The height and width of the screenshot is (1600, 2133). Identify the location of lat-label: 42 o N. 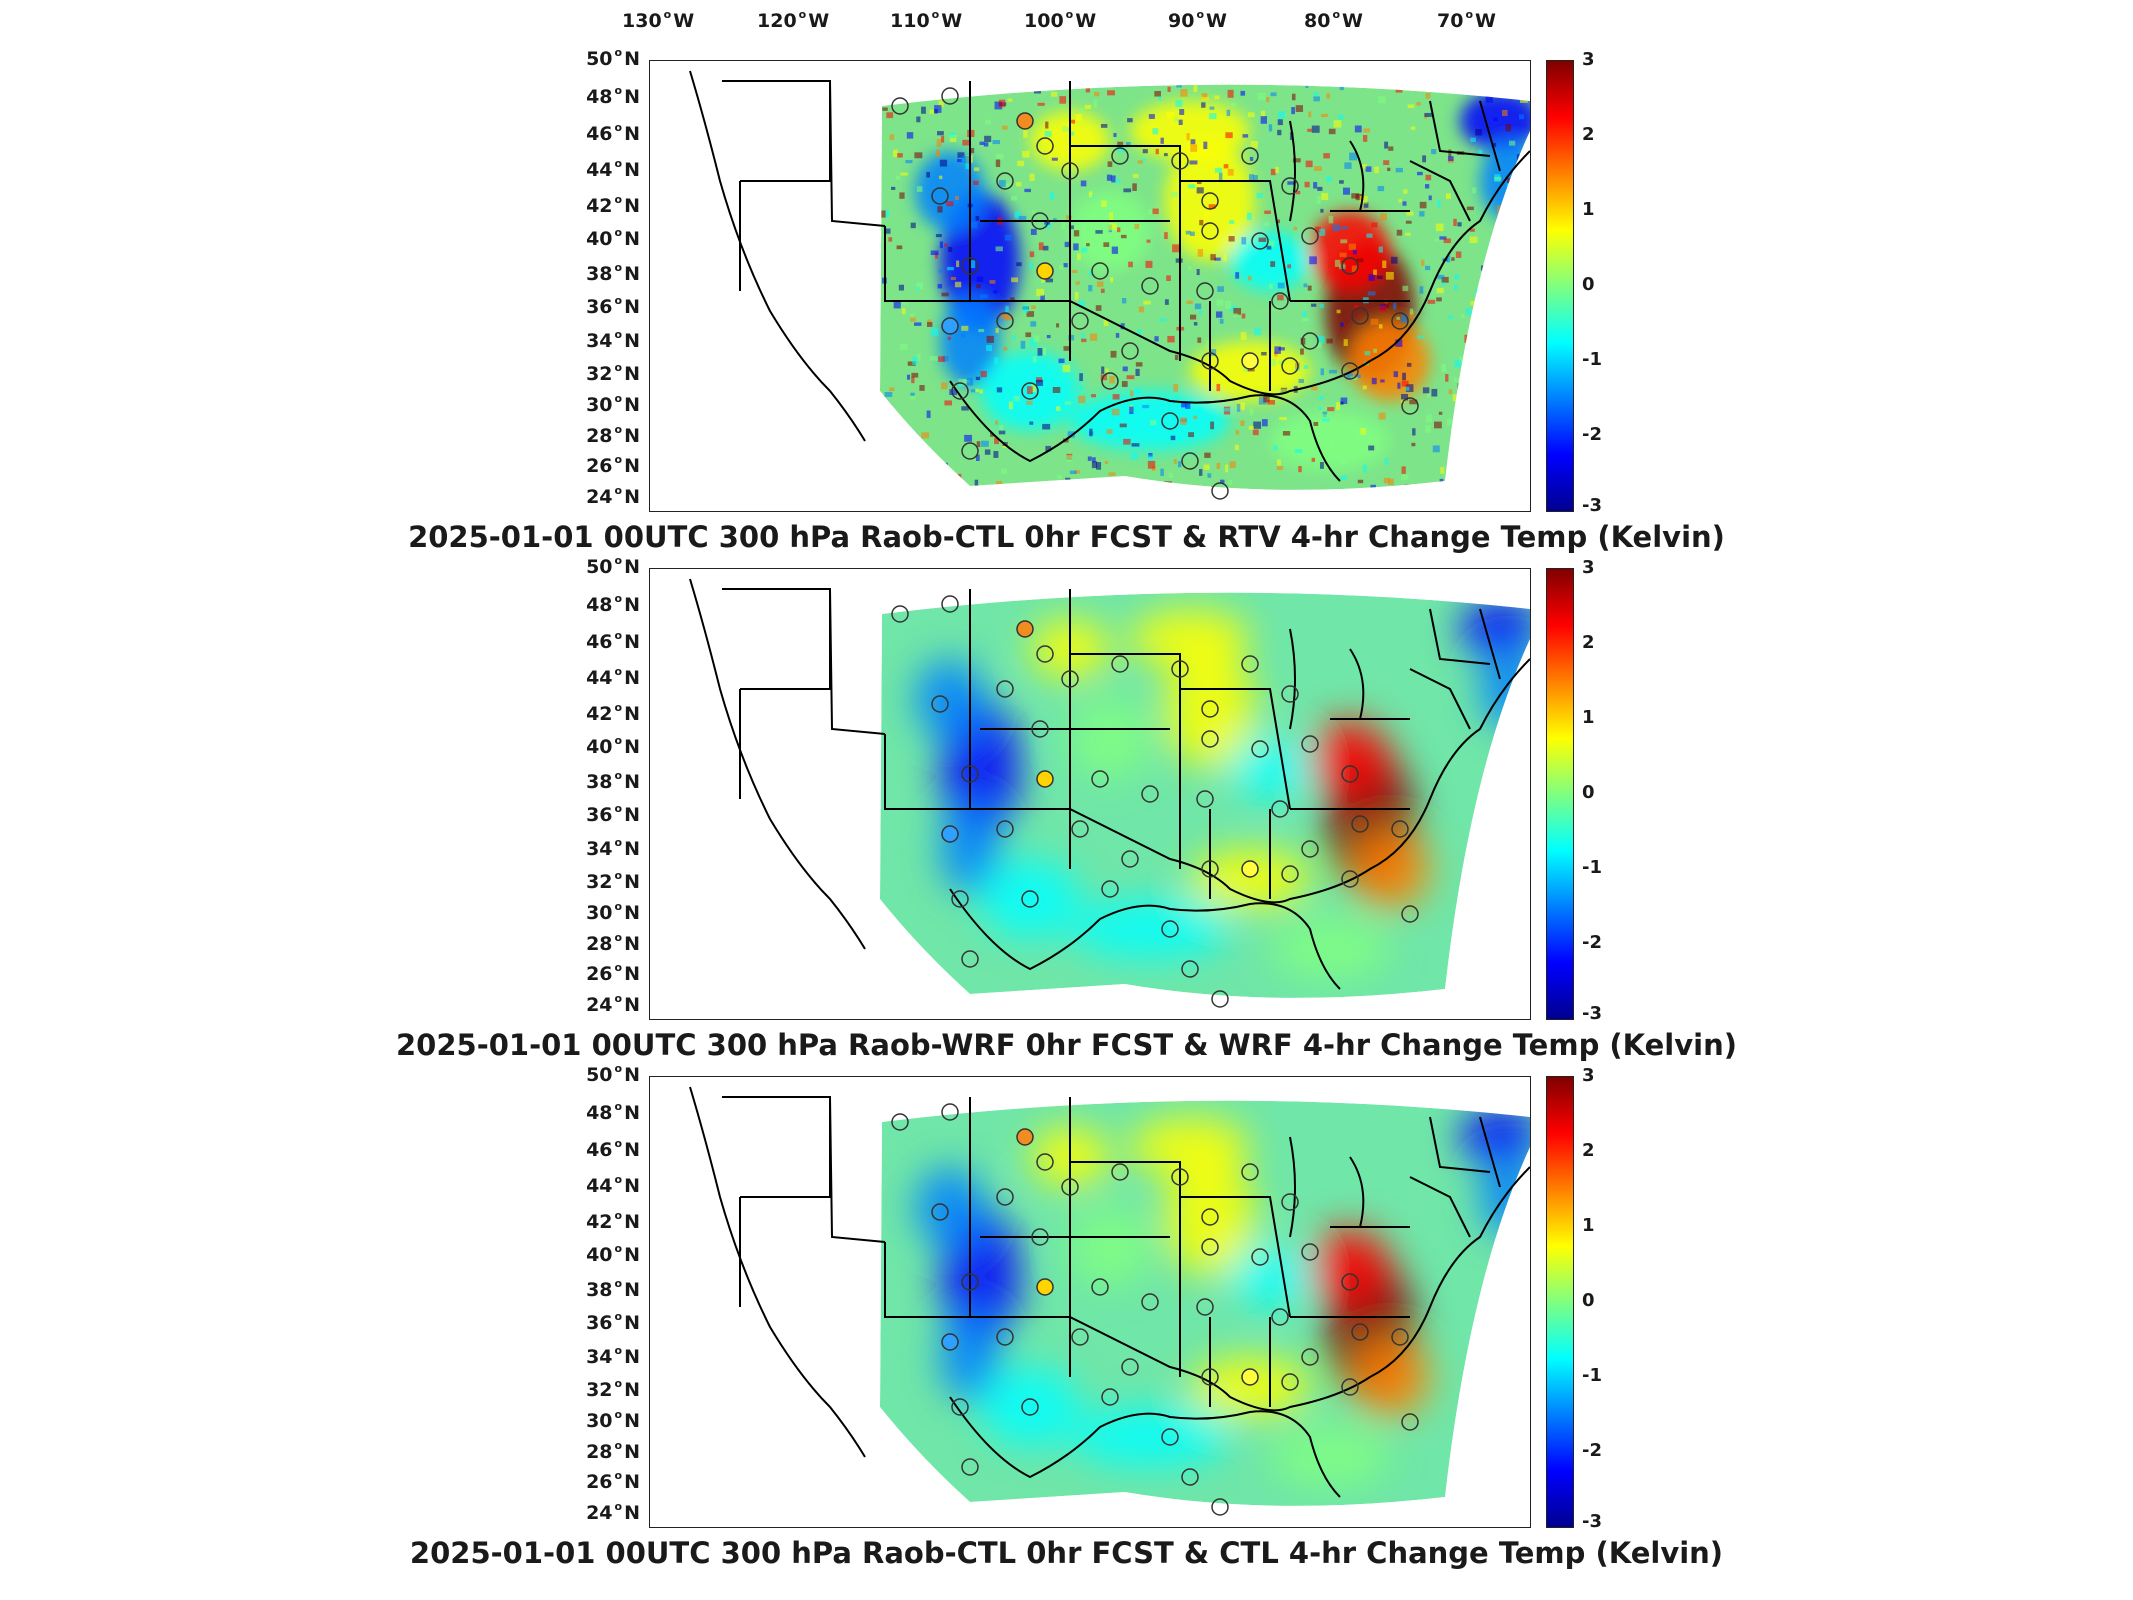
(613, 205).